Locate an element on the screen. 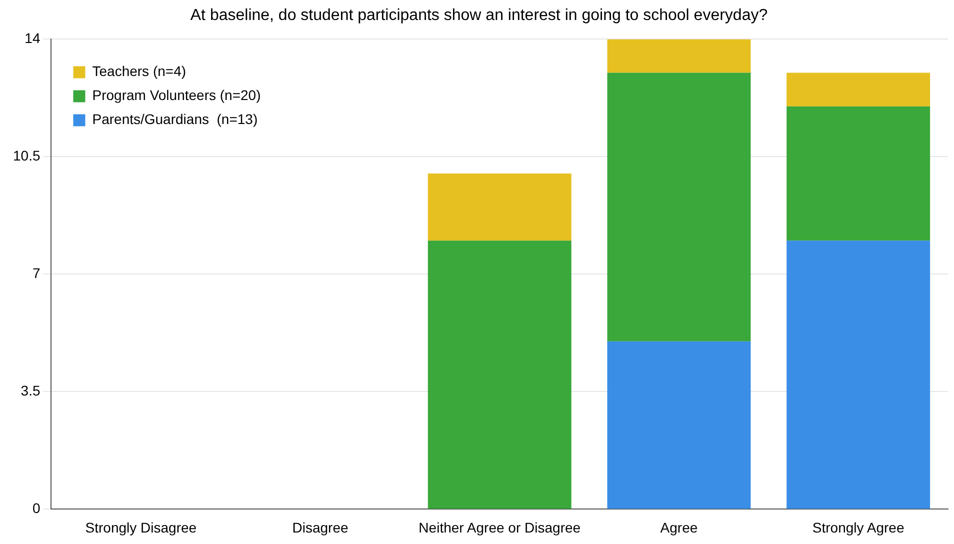 The image size is (954, 544). legend-label: Parents/Guardians (n=13) is located at coordinates (175, 119).